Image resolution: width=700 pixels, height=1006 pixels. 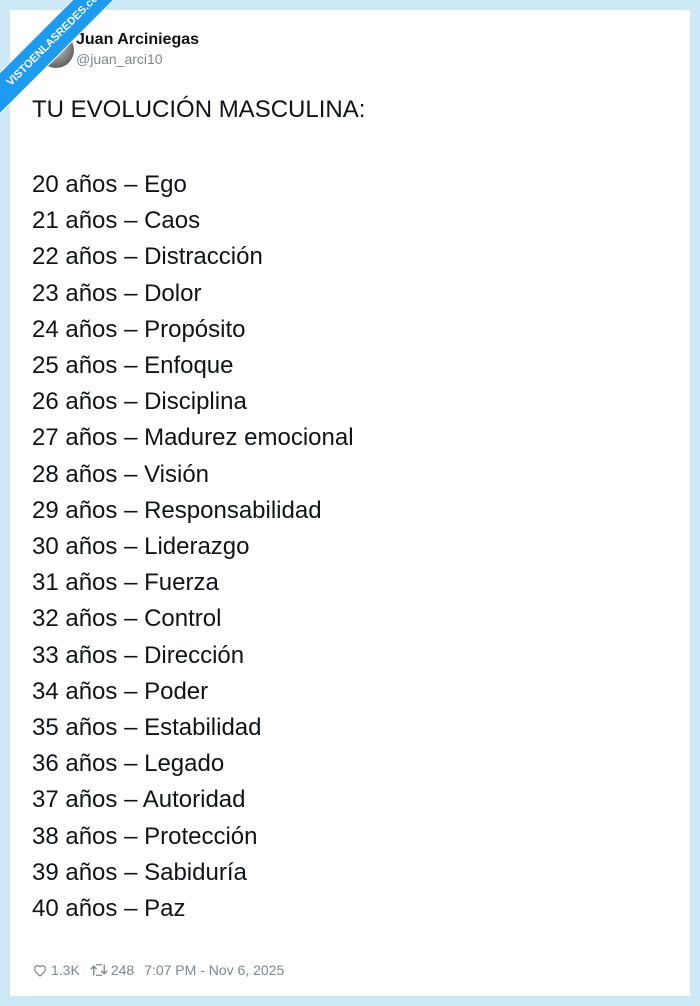 What do you see at coordinates (133, 366) in the screenshot?
I see `post-line: 25 años – Enfoque` at bounding box center [133, 366].